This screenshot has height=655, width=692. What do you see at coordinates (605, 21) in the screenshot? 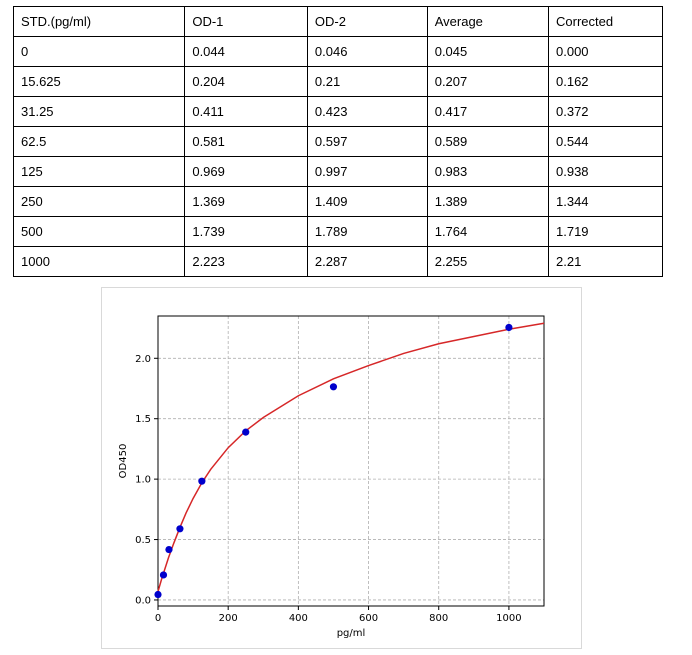
I see `table-header-cell: Corrected` at bounding box center [605, 21].